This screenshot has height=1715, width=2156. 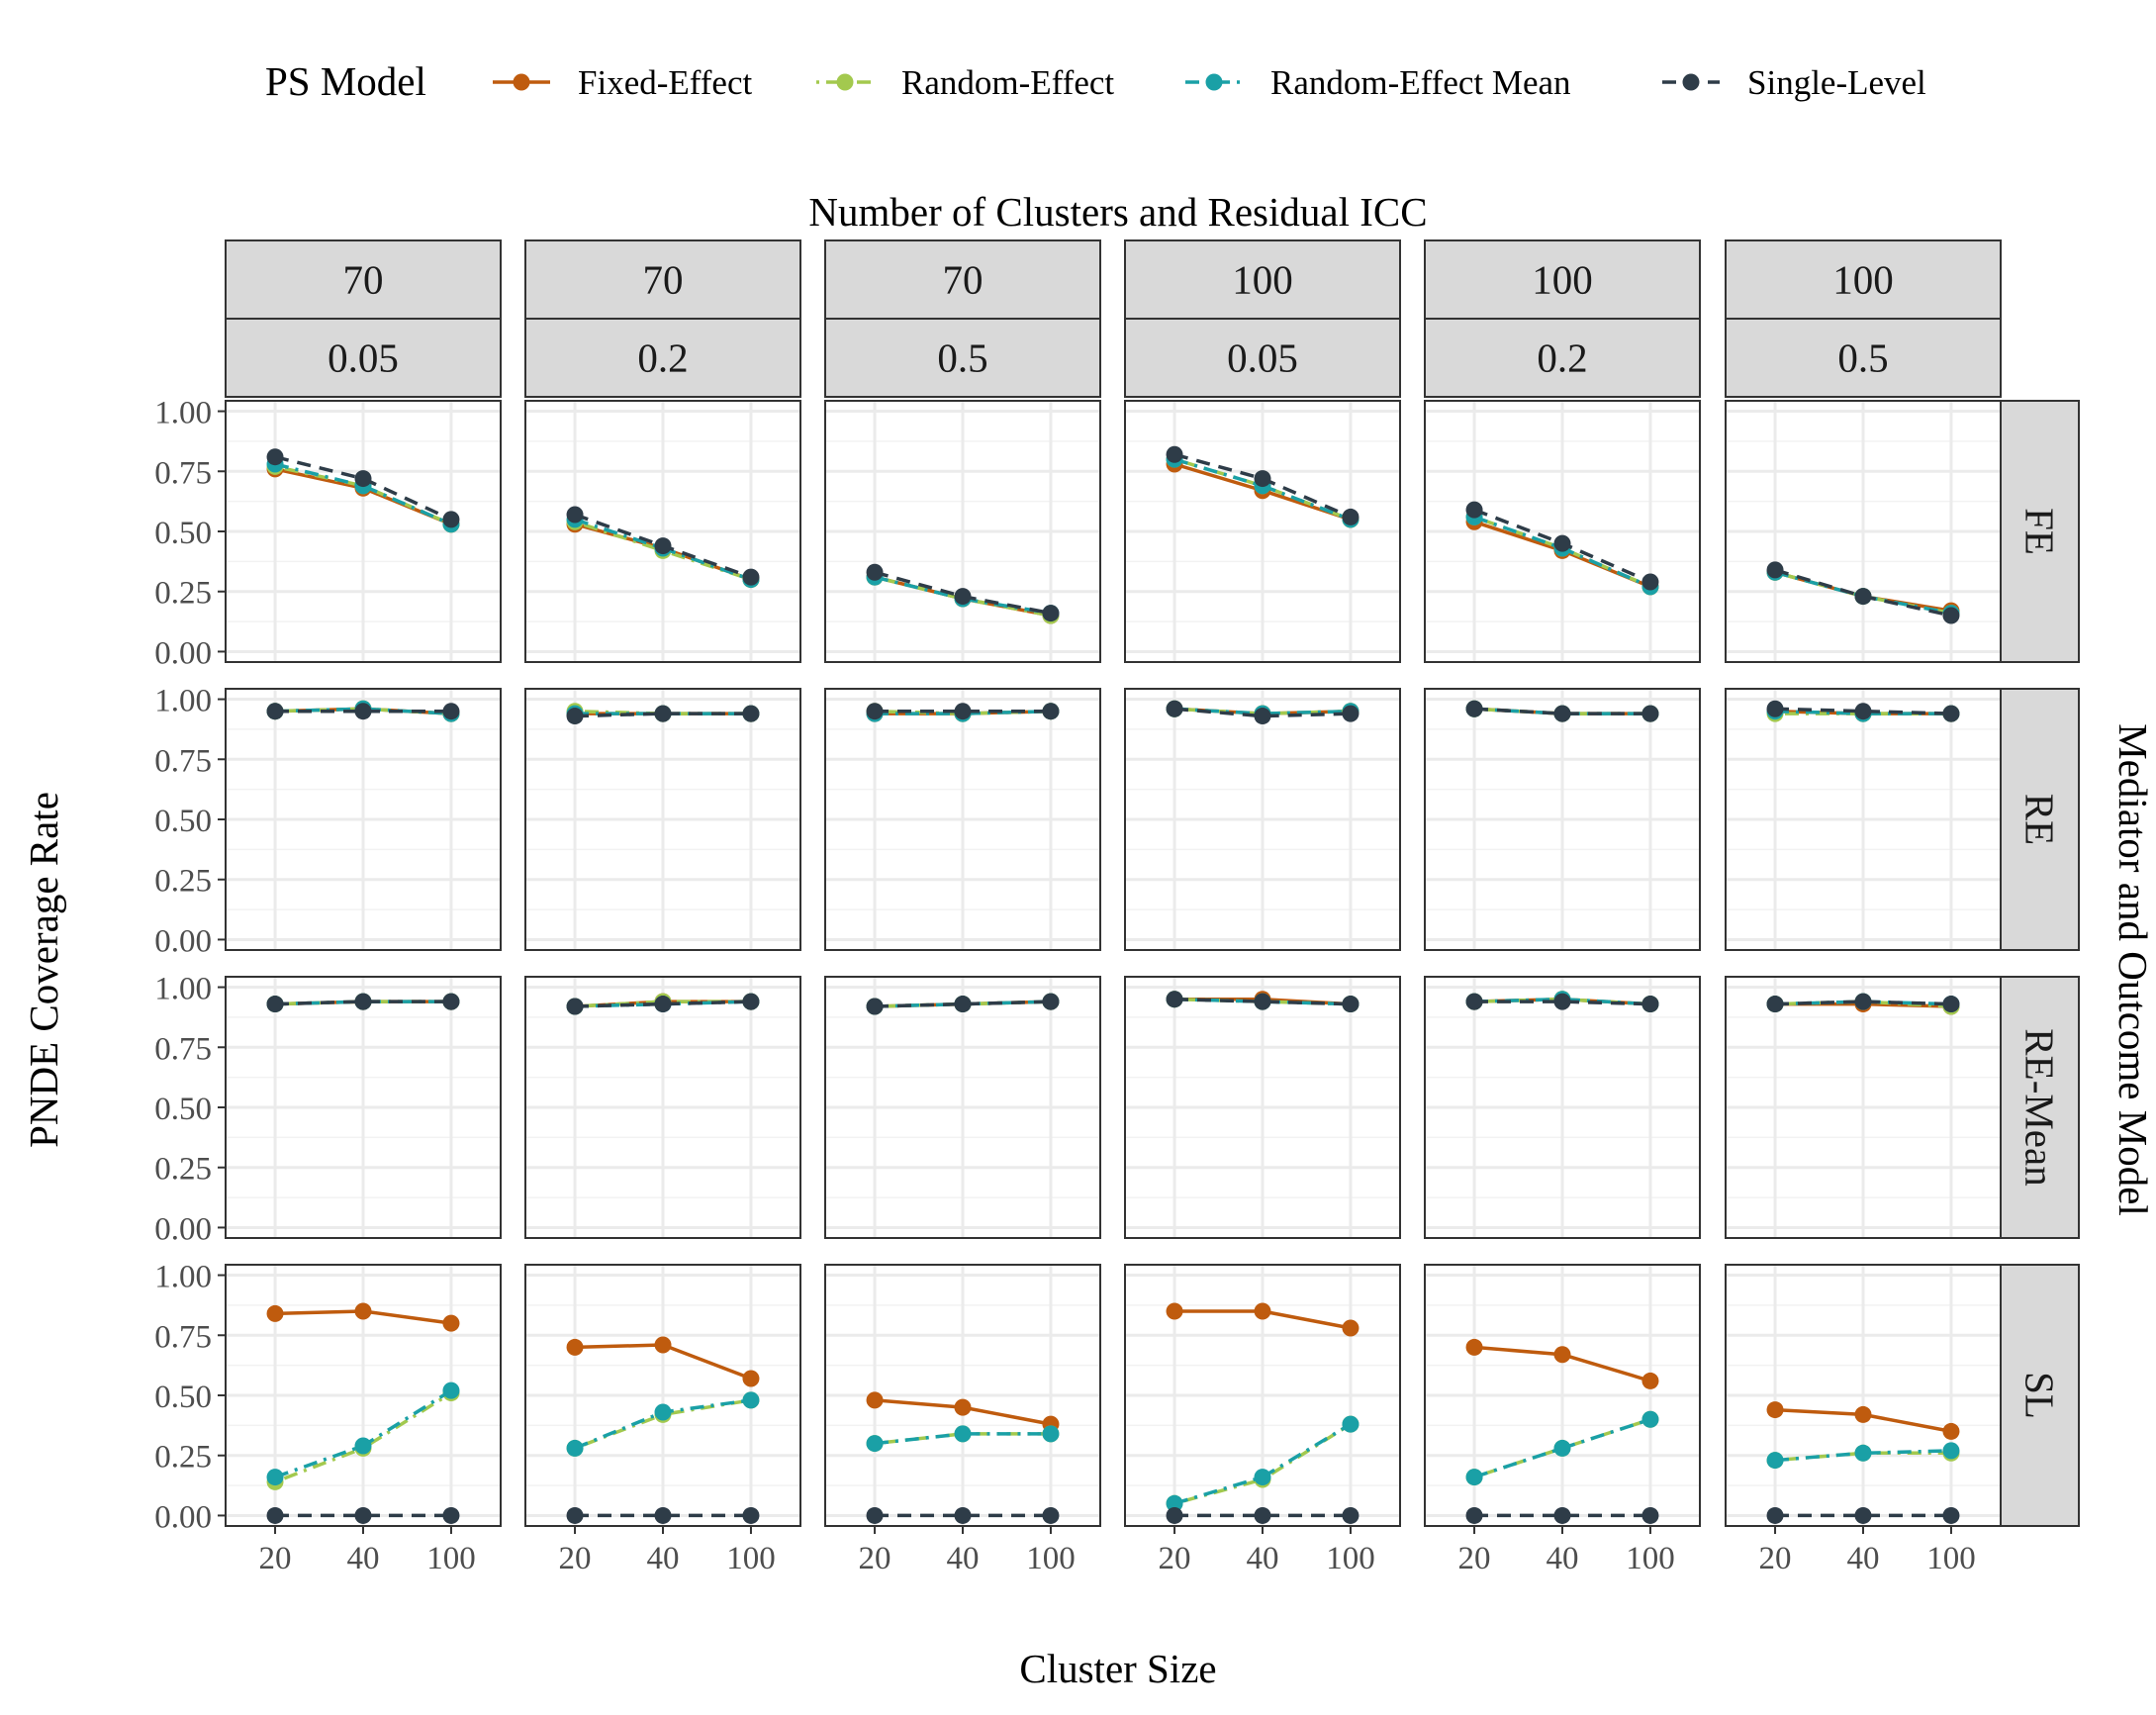 I want to click on legend-title: PS Model, so click(x=345, y=81).